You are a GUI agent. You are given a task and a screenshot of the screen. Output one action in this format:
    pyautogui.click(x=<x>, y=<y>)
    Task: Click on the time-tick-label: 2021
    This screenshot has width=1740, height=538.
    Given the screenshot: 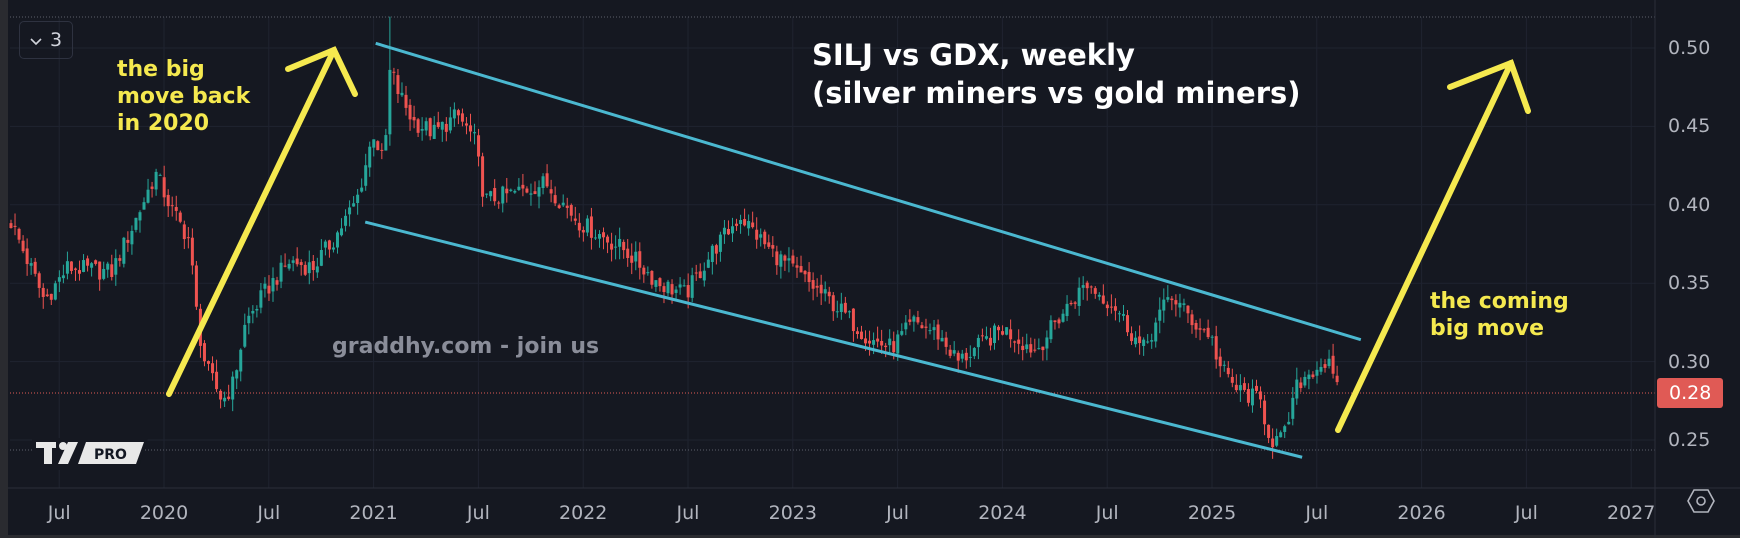 What is the action you would take?
    pyautogui.click(x=373, y=513)
    